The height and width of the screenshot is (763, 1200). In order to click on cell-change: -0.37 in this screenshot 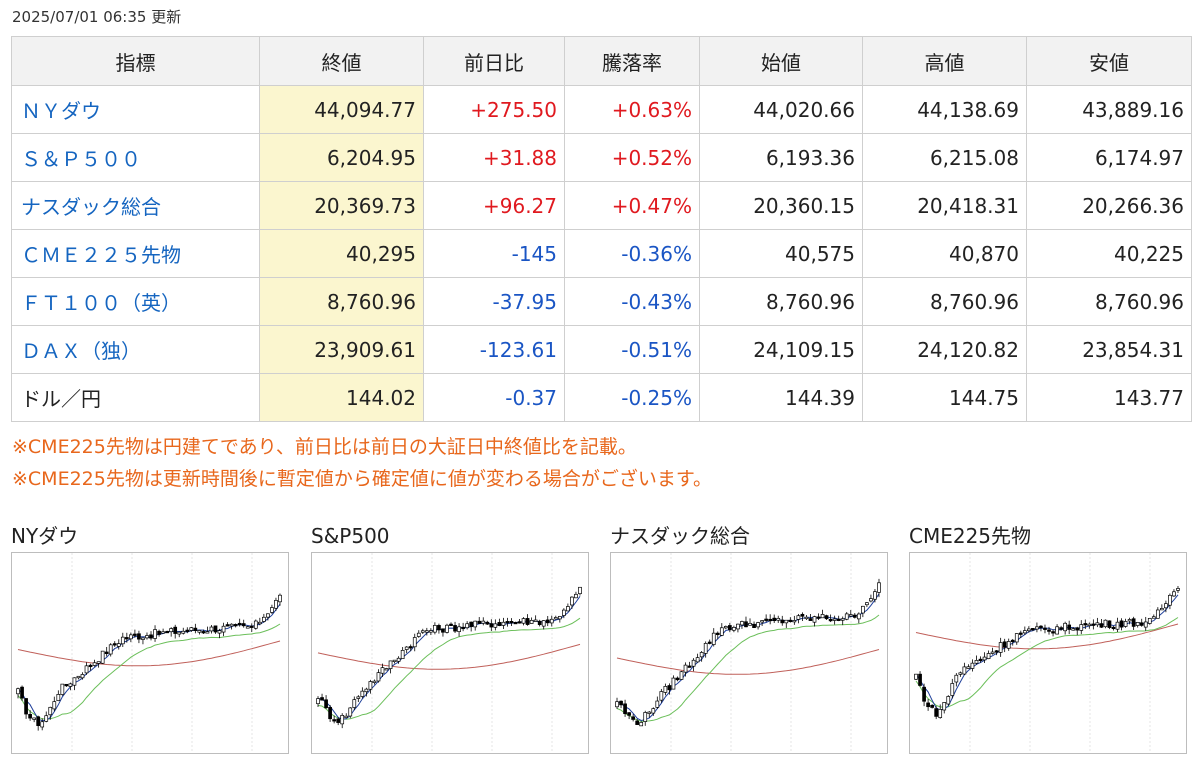, I will do `click(494, 397)`.